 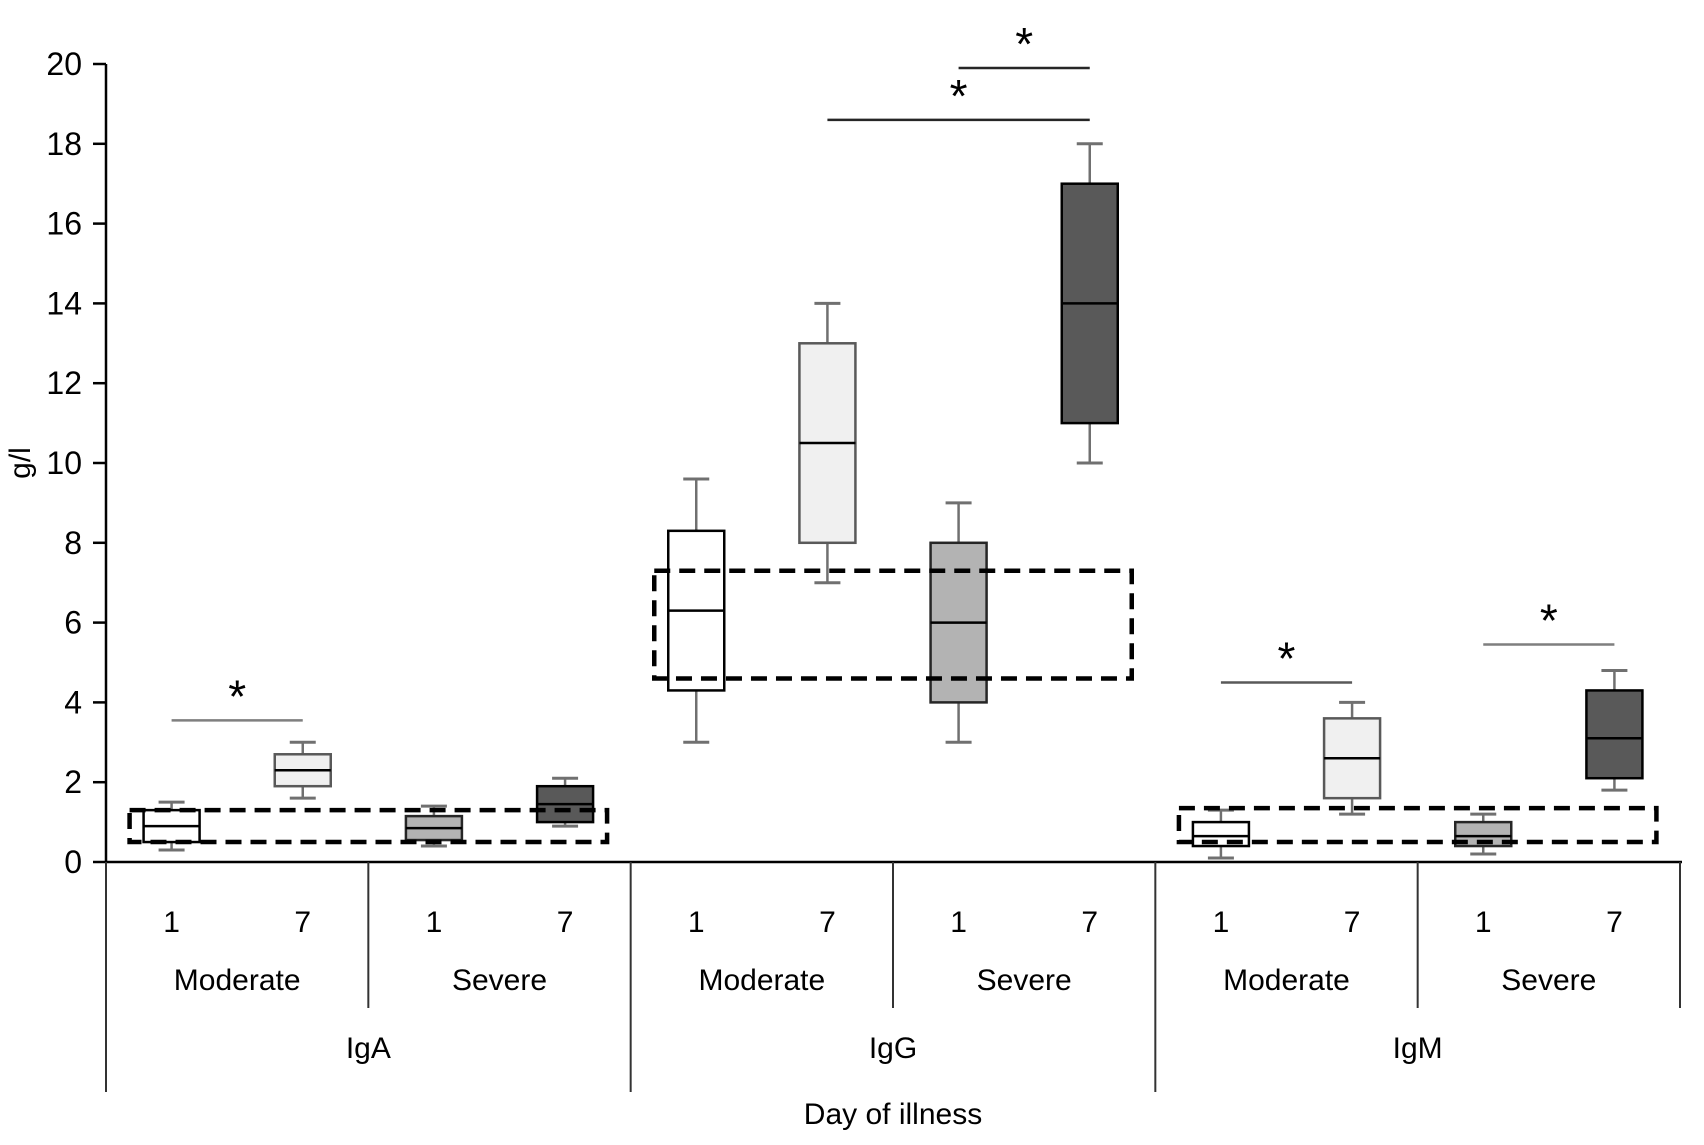 I want to click on y-tick-label-20: 20, so click(x=64, y=64).